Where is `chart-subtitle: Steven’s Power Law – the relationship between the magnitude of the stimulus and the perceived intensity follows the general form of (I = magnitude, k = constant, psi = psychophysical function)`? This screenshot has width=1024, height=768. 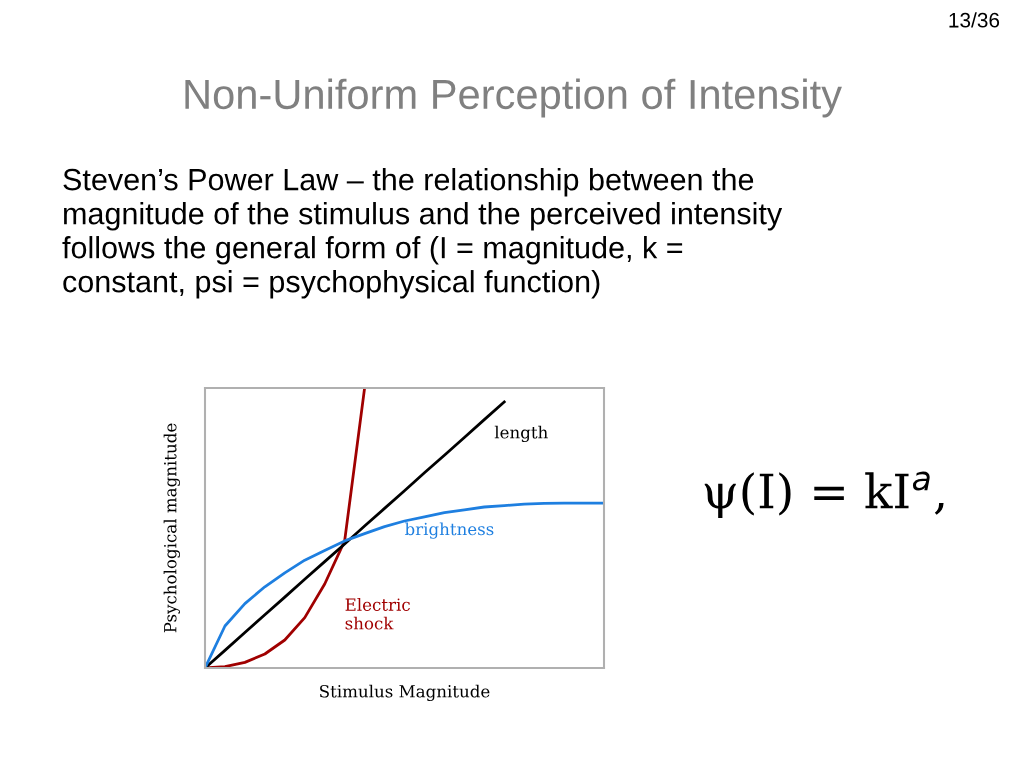
chart-subtitle: Steven’s Power Law – the relationship between the magnitude of the stimulus and the perceived intensity follows the general form of (I = magnitude, k = constant, psi = psychophysical function) is located at coordinates (422, 233).